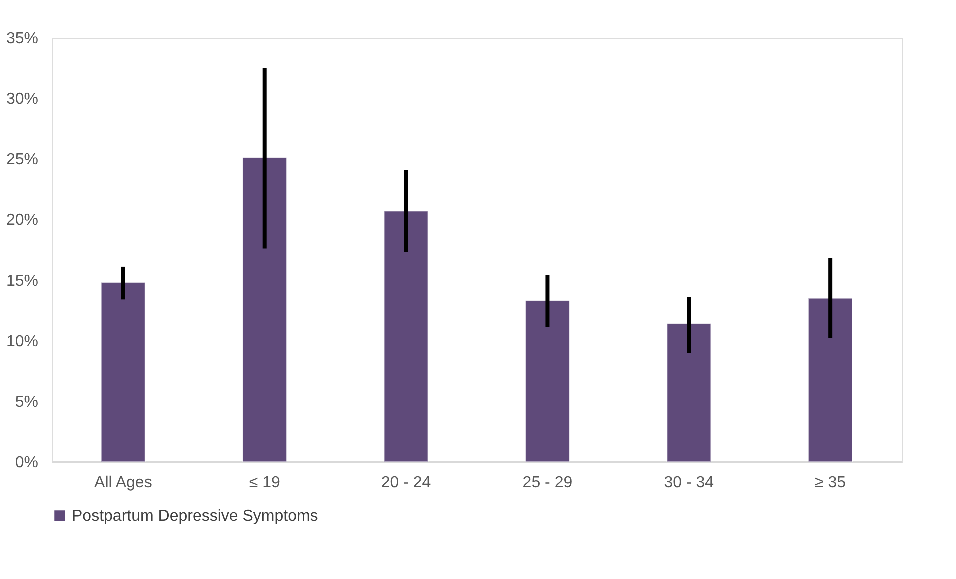 This screenshot has width=956, height=579. What do you see at coordinates (123, 483) in the screenshot?
I see `x-tick-label: All Ages` at bounding box center [123, 483].